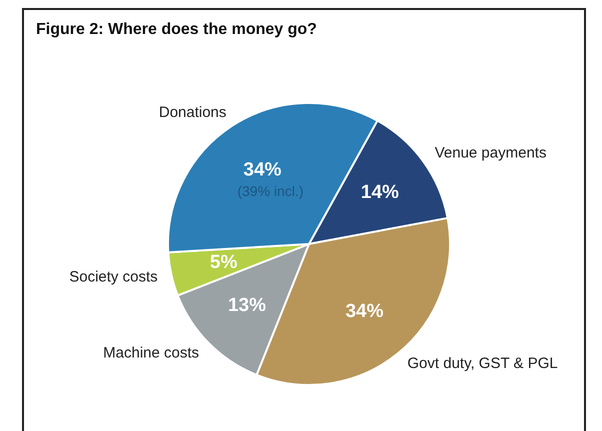 This screenshot has width=602, height=431. Describe the element at coordinates (380, 193) in the screenshot. I see `data-label: 14%` at that location.